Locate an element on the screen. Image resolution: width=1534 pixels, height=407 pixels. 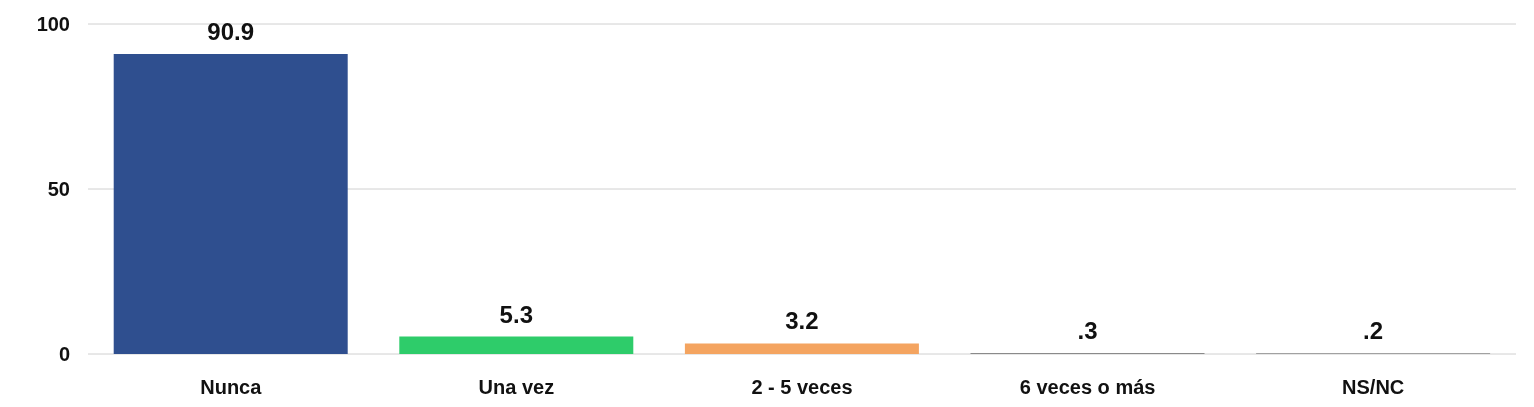
data-label: .3 is located at coordinates (1087, 331).